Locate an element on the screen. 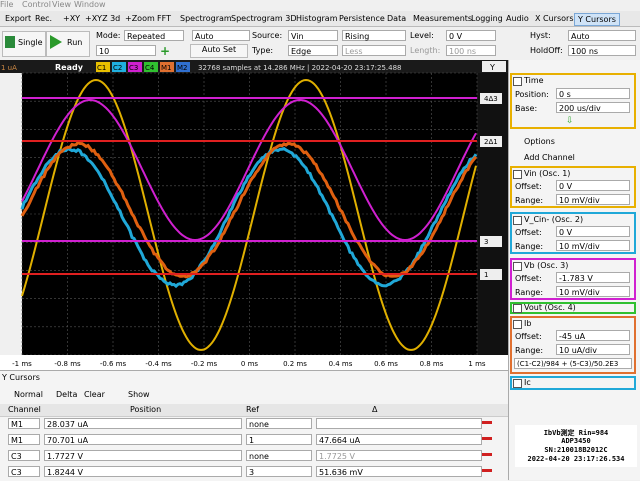  cursor-tag-label: 4Δ3 is located at coordinates (491, 99).